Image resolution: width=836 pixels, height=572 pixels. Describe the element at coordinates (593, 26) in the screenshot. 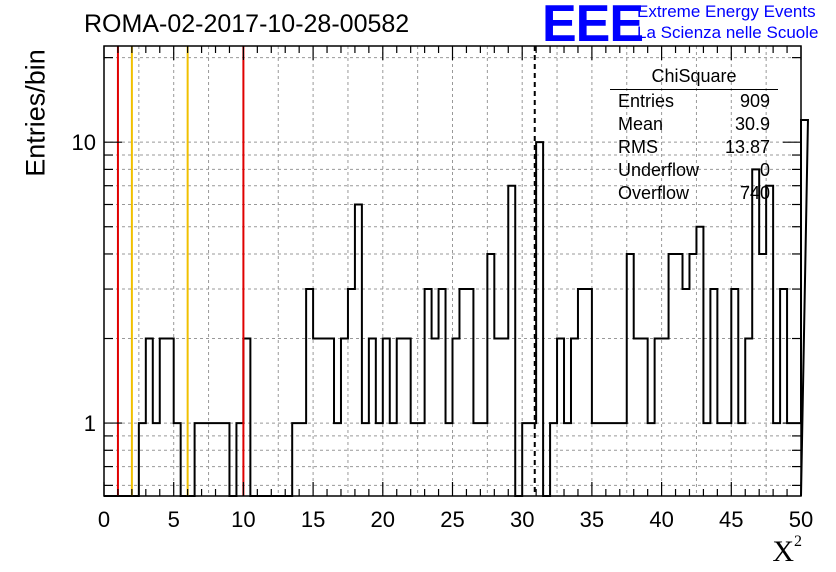

I see `eee-logo: EEE` at that location.